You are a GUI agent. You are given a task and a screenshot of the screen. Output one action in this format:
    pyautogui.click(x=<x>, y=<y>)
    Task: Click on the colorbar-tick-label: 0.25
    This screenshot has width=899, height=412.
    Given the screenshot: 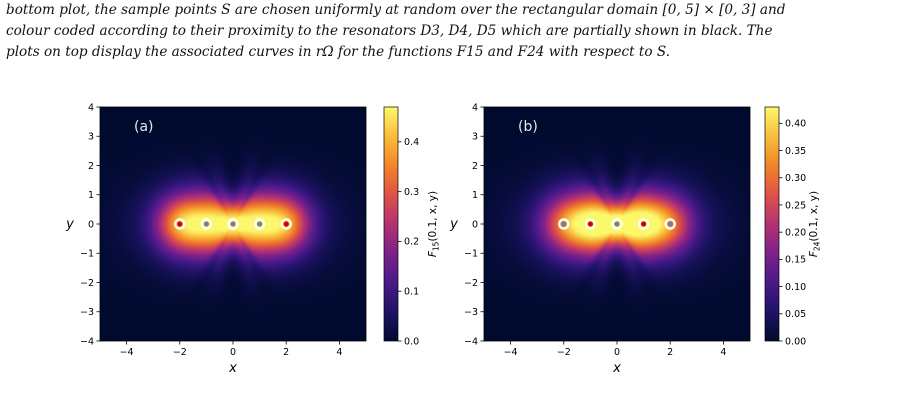 What is the action you would take?
    pyautogui.click(x=795, y=205)
    